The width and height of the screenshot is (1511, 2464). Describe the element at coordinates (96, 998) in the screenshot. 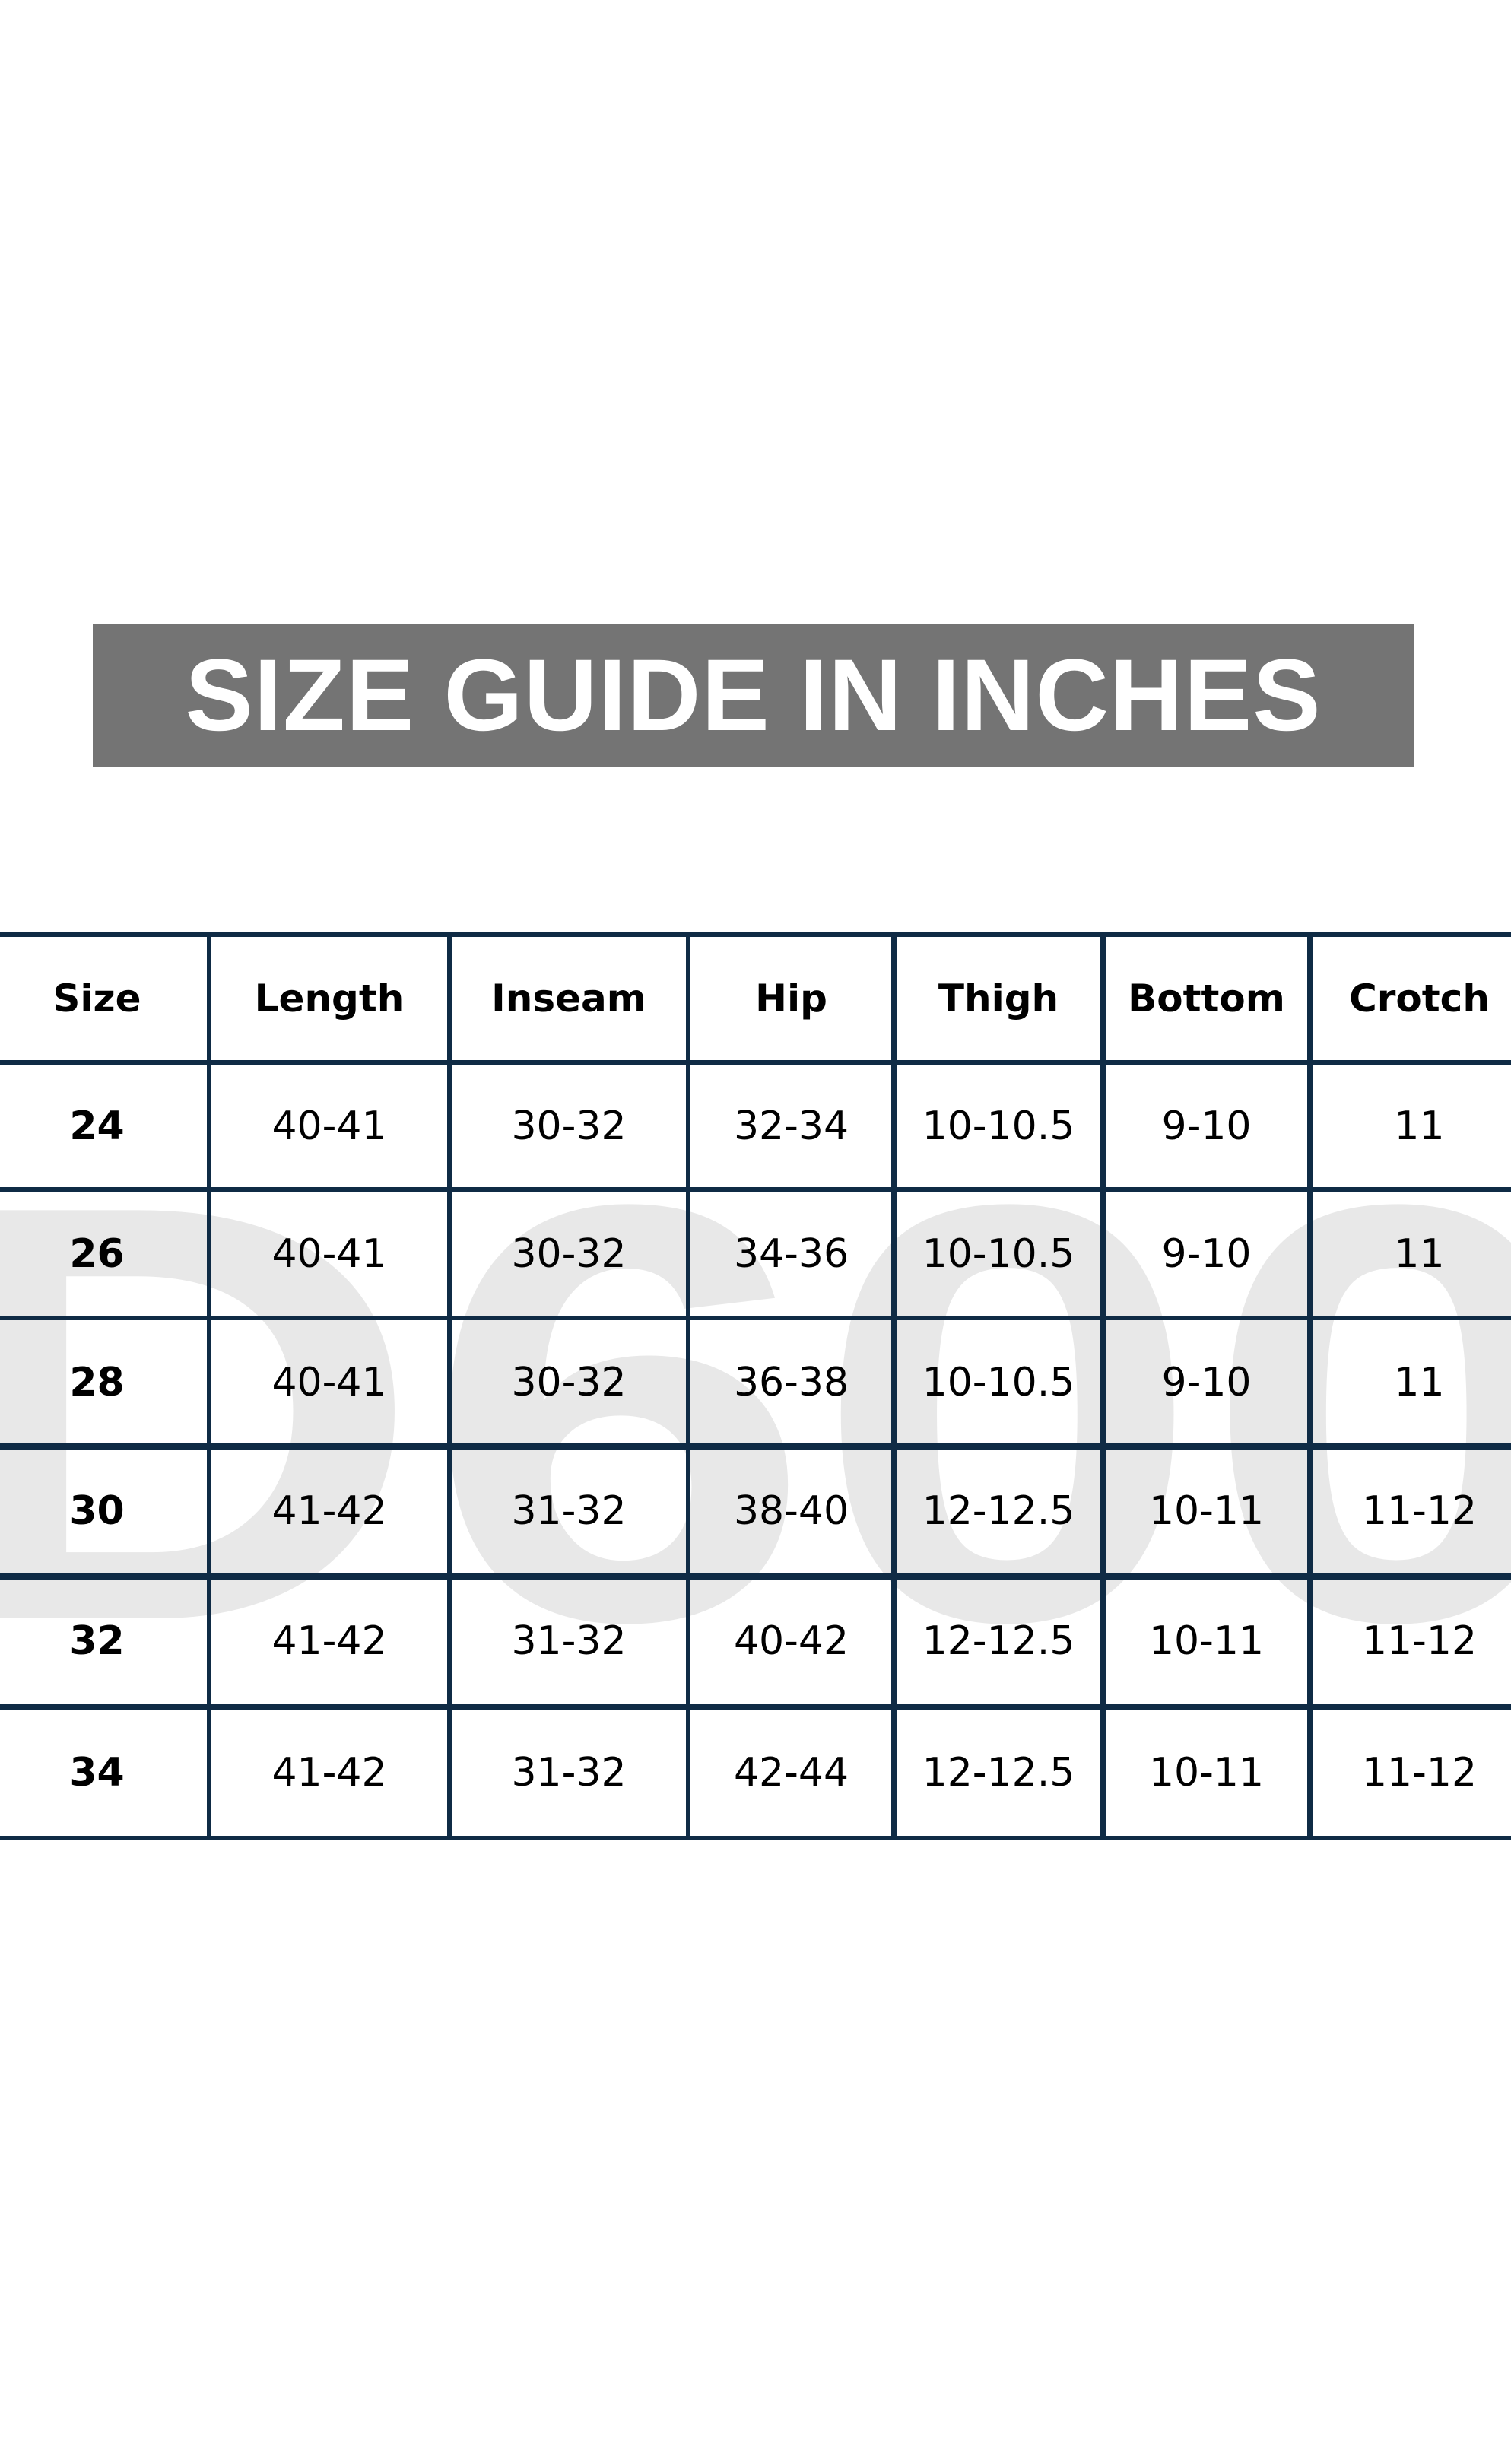

I see `column-header-size: Size` at that location.